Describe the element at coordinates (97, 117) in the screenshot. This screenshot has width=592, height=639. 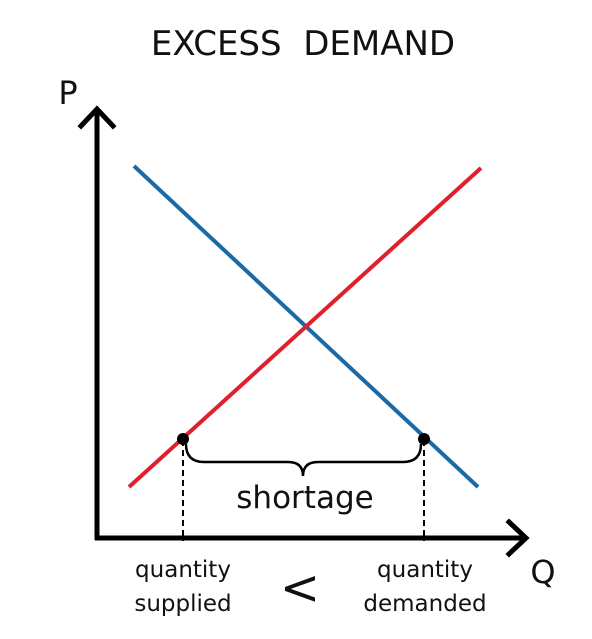
I see `y-axis-arrowhead` at that location.